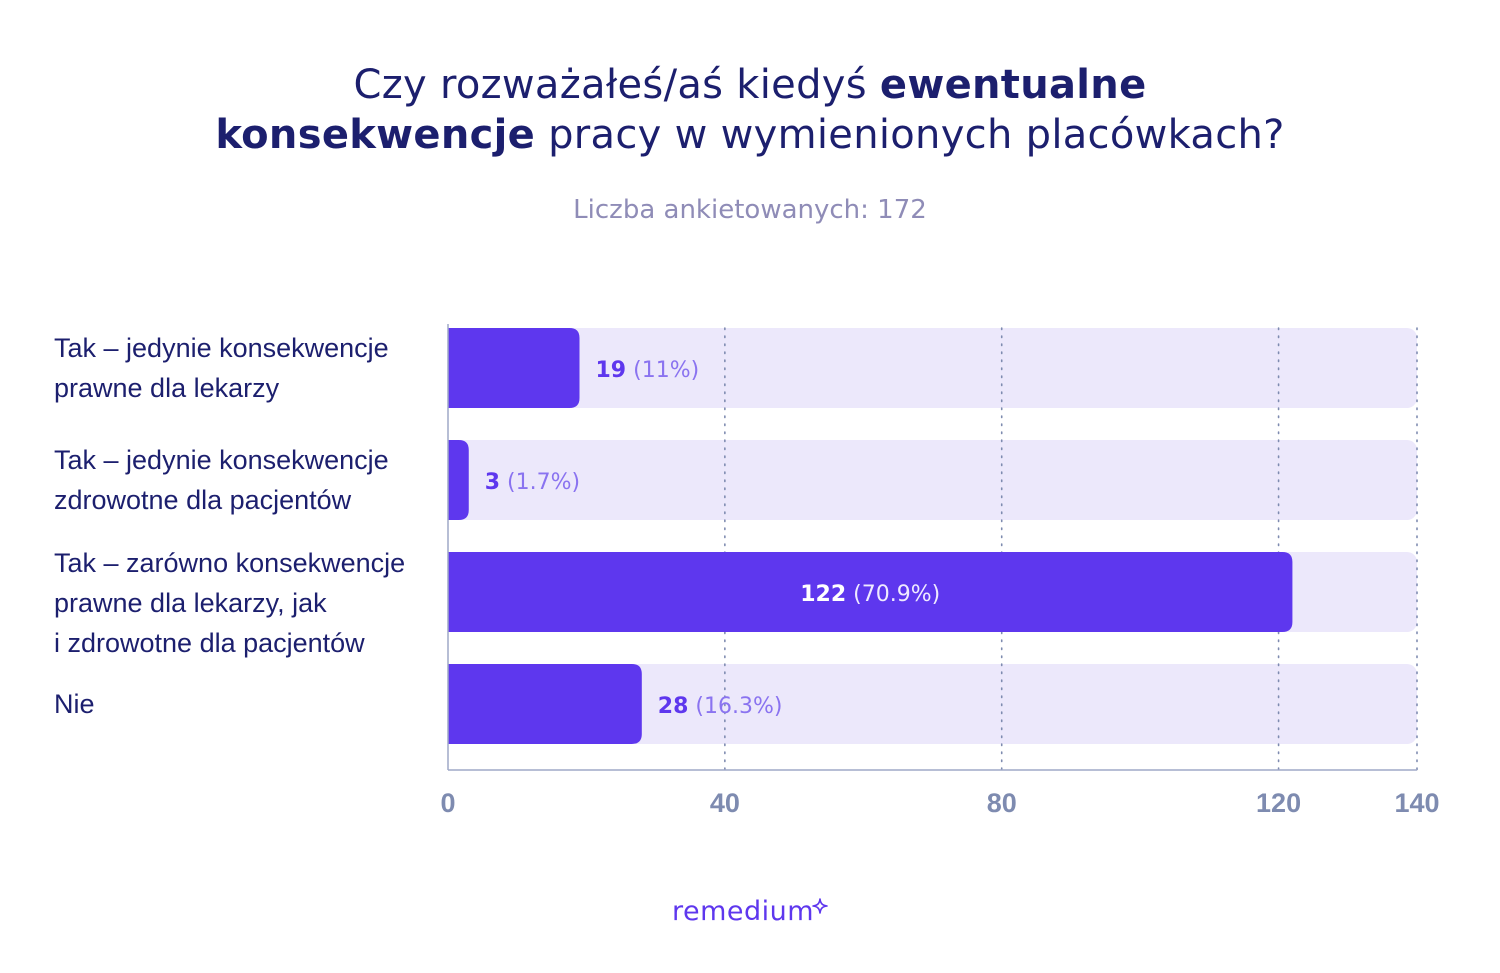 Image resolution: width=1500 pixels, height=973 pixels. What do you see at coordinates (492, 482) in the screenshot?
I see `value-number-2: 3` at bounding box center [492, 482].